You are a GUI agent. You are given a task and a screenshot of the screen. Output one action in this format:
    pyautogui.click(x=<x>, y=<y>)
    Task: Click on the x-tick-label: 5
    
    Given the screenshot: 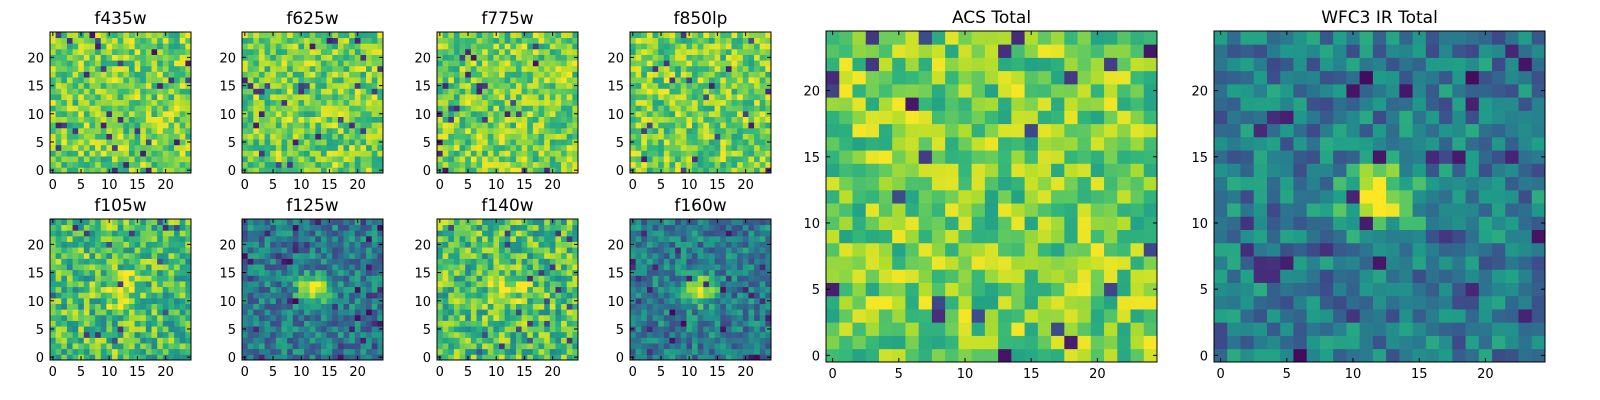 What is the action you would take?
    pyautogui.click(x=81, y=372)
    